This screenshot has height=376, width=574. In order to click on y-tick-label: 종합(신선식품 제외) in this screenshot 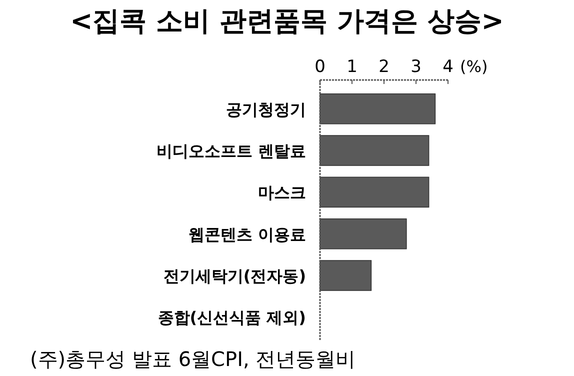, I will do `click(232, 318)`.